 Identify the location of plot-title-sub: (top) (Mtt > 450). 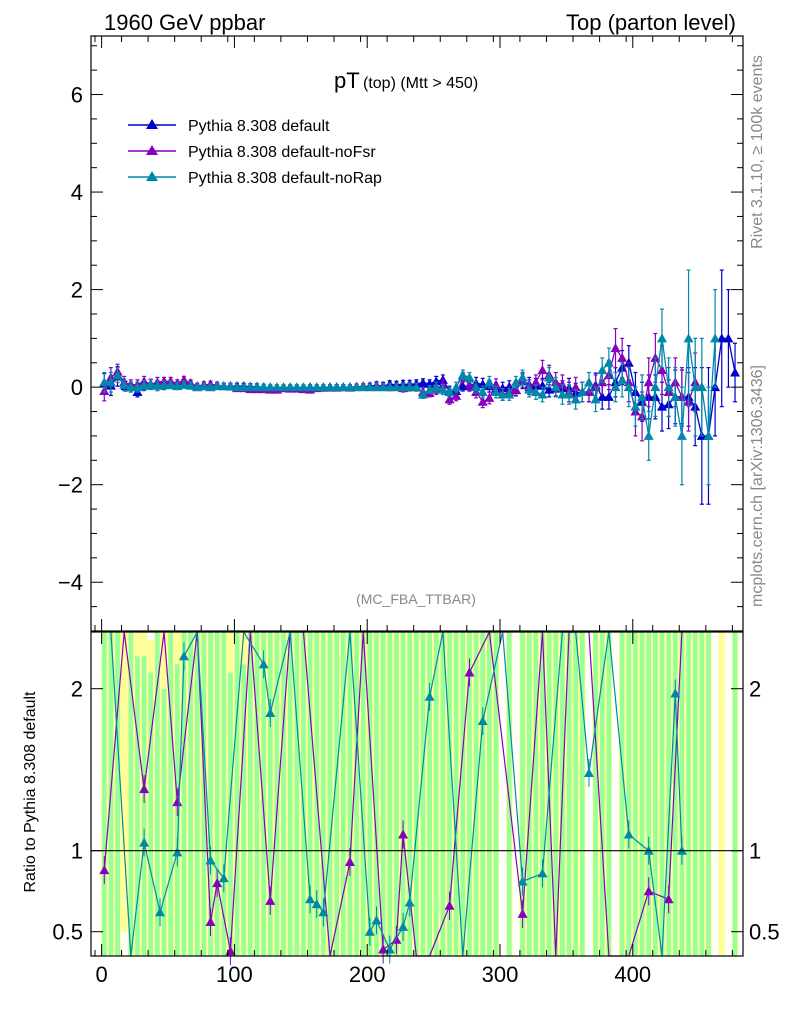
(420, 83).